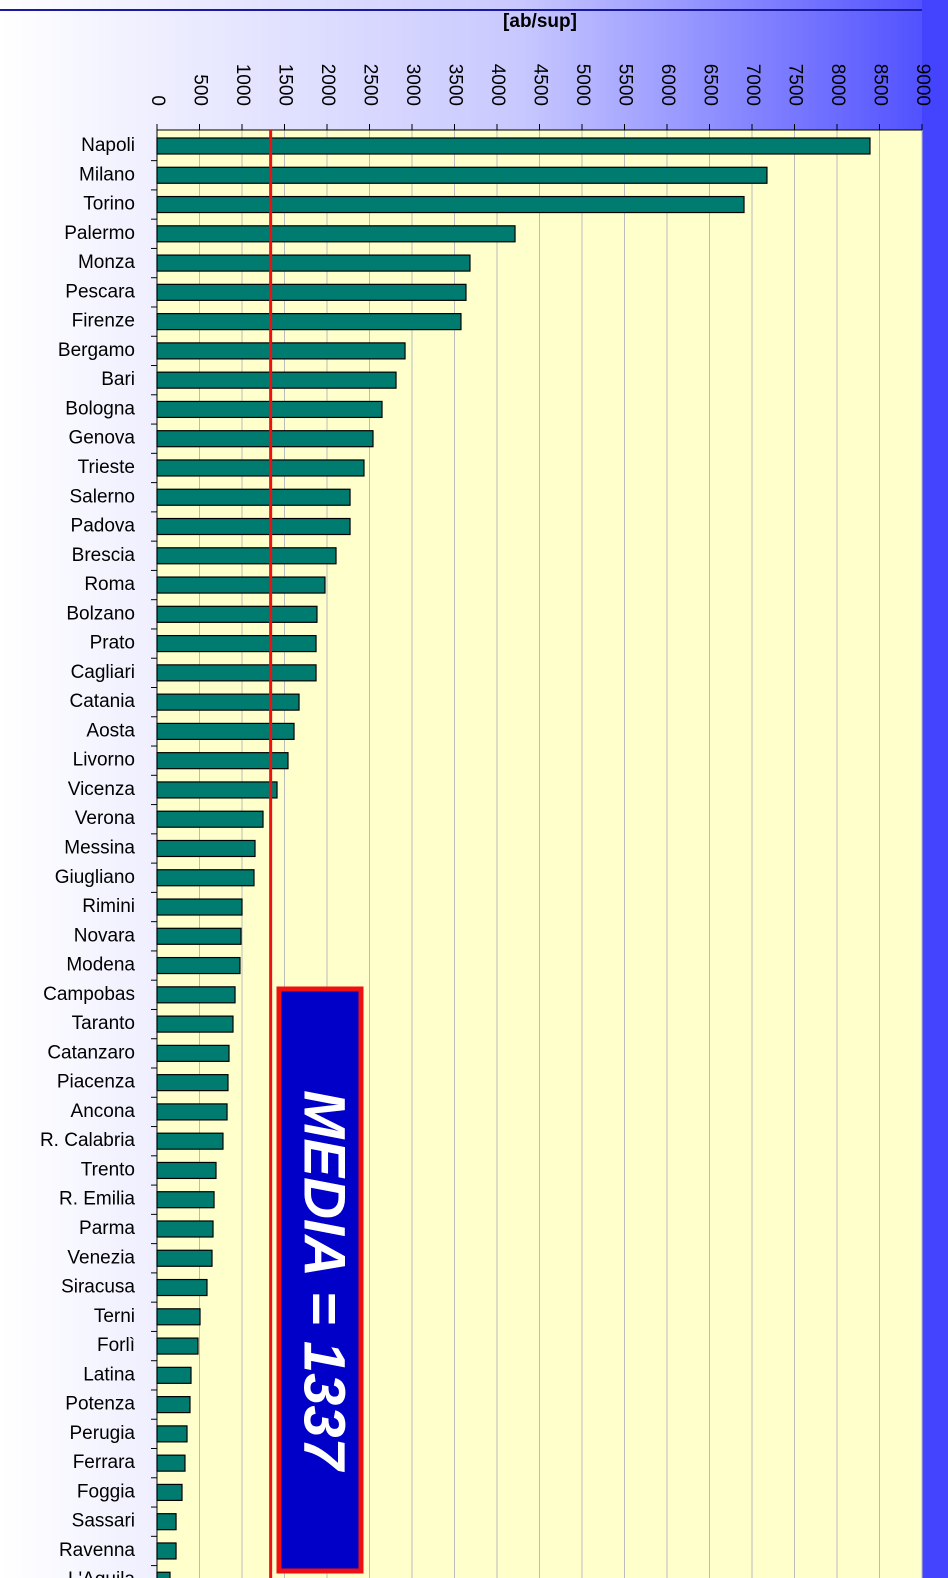 The image size is (948, 1578). I want to click on y-tick-label: Vicenza, so click(102, 789).